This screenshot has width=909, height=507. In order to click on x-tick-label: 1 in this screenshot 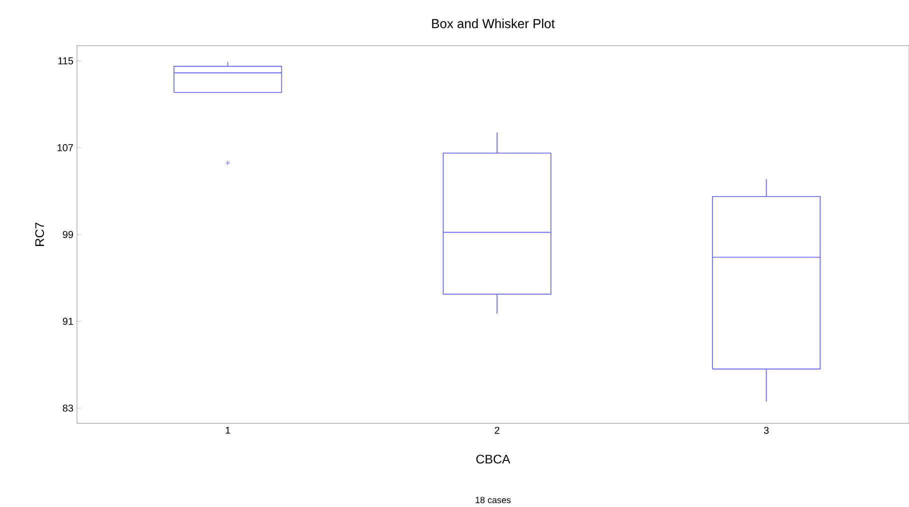, I will do `click(228, 430)`.